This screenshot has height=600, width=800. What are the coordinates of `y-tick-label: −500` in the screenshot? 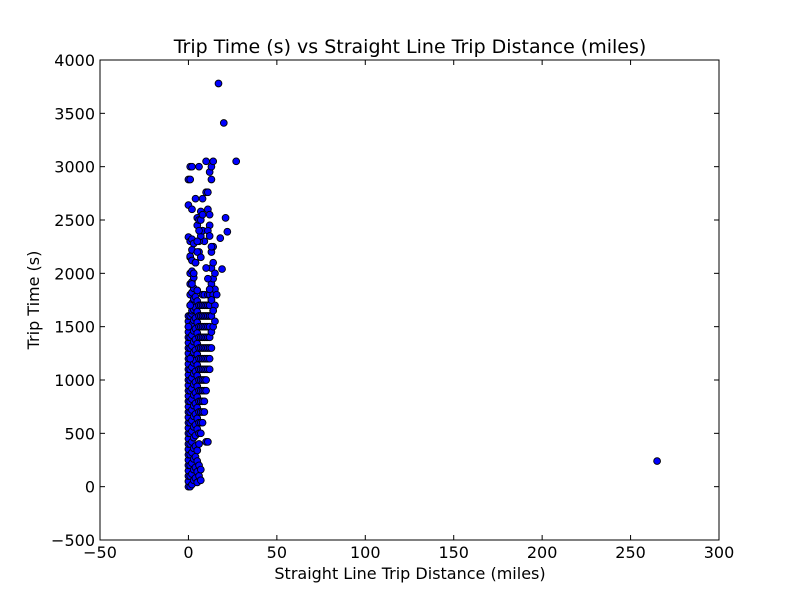 It's located at (73, 540).